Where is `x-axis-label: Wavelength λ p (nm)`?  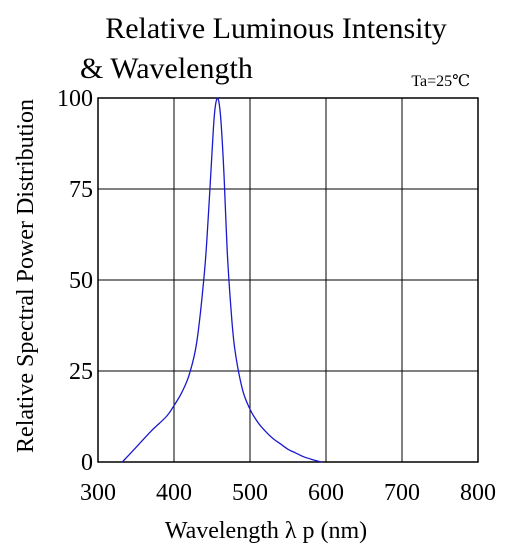
x-axis-label: Wavelength λ p (nm) is located at coordinates (266, 531).